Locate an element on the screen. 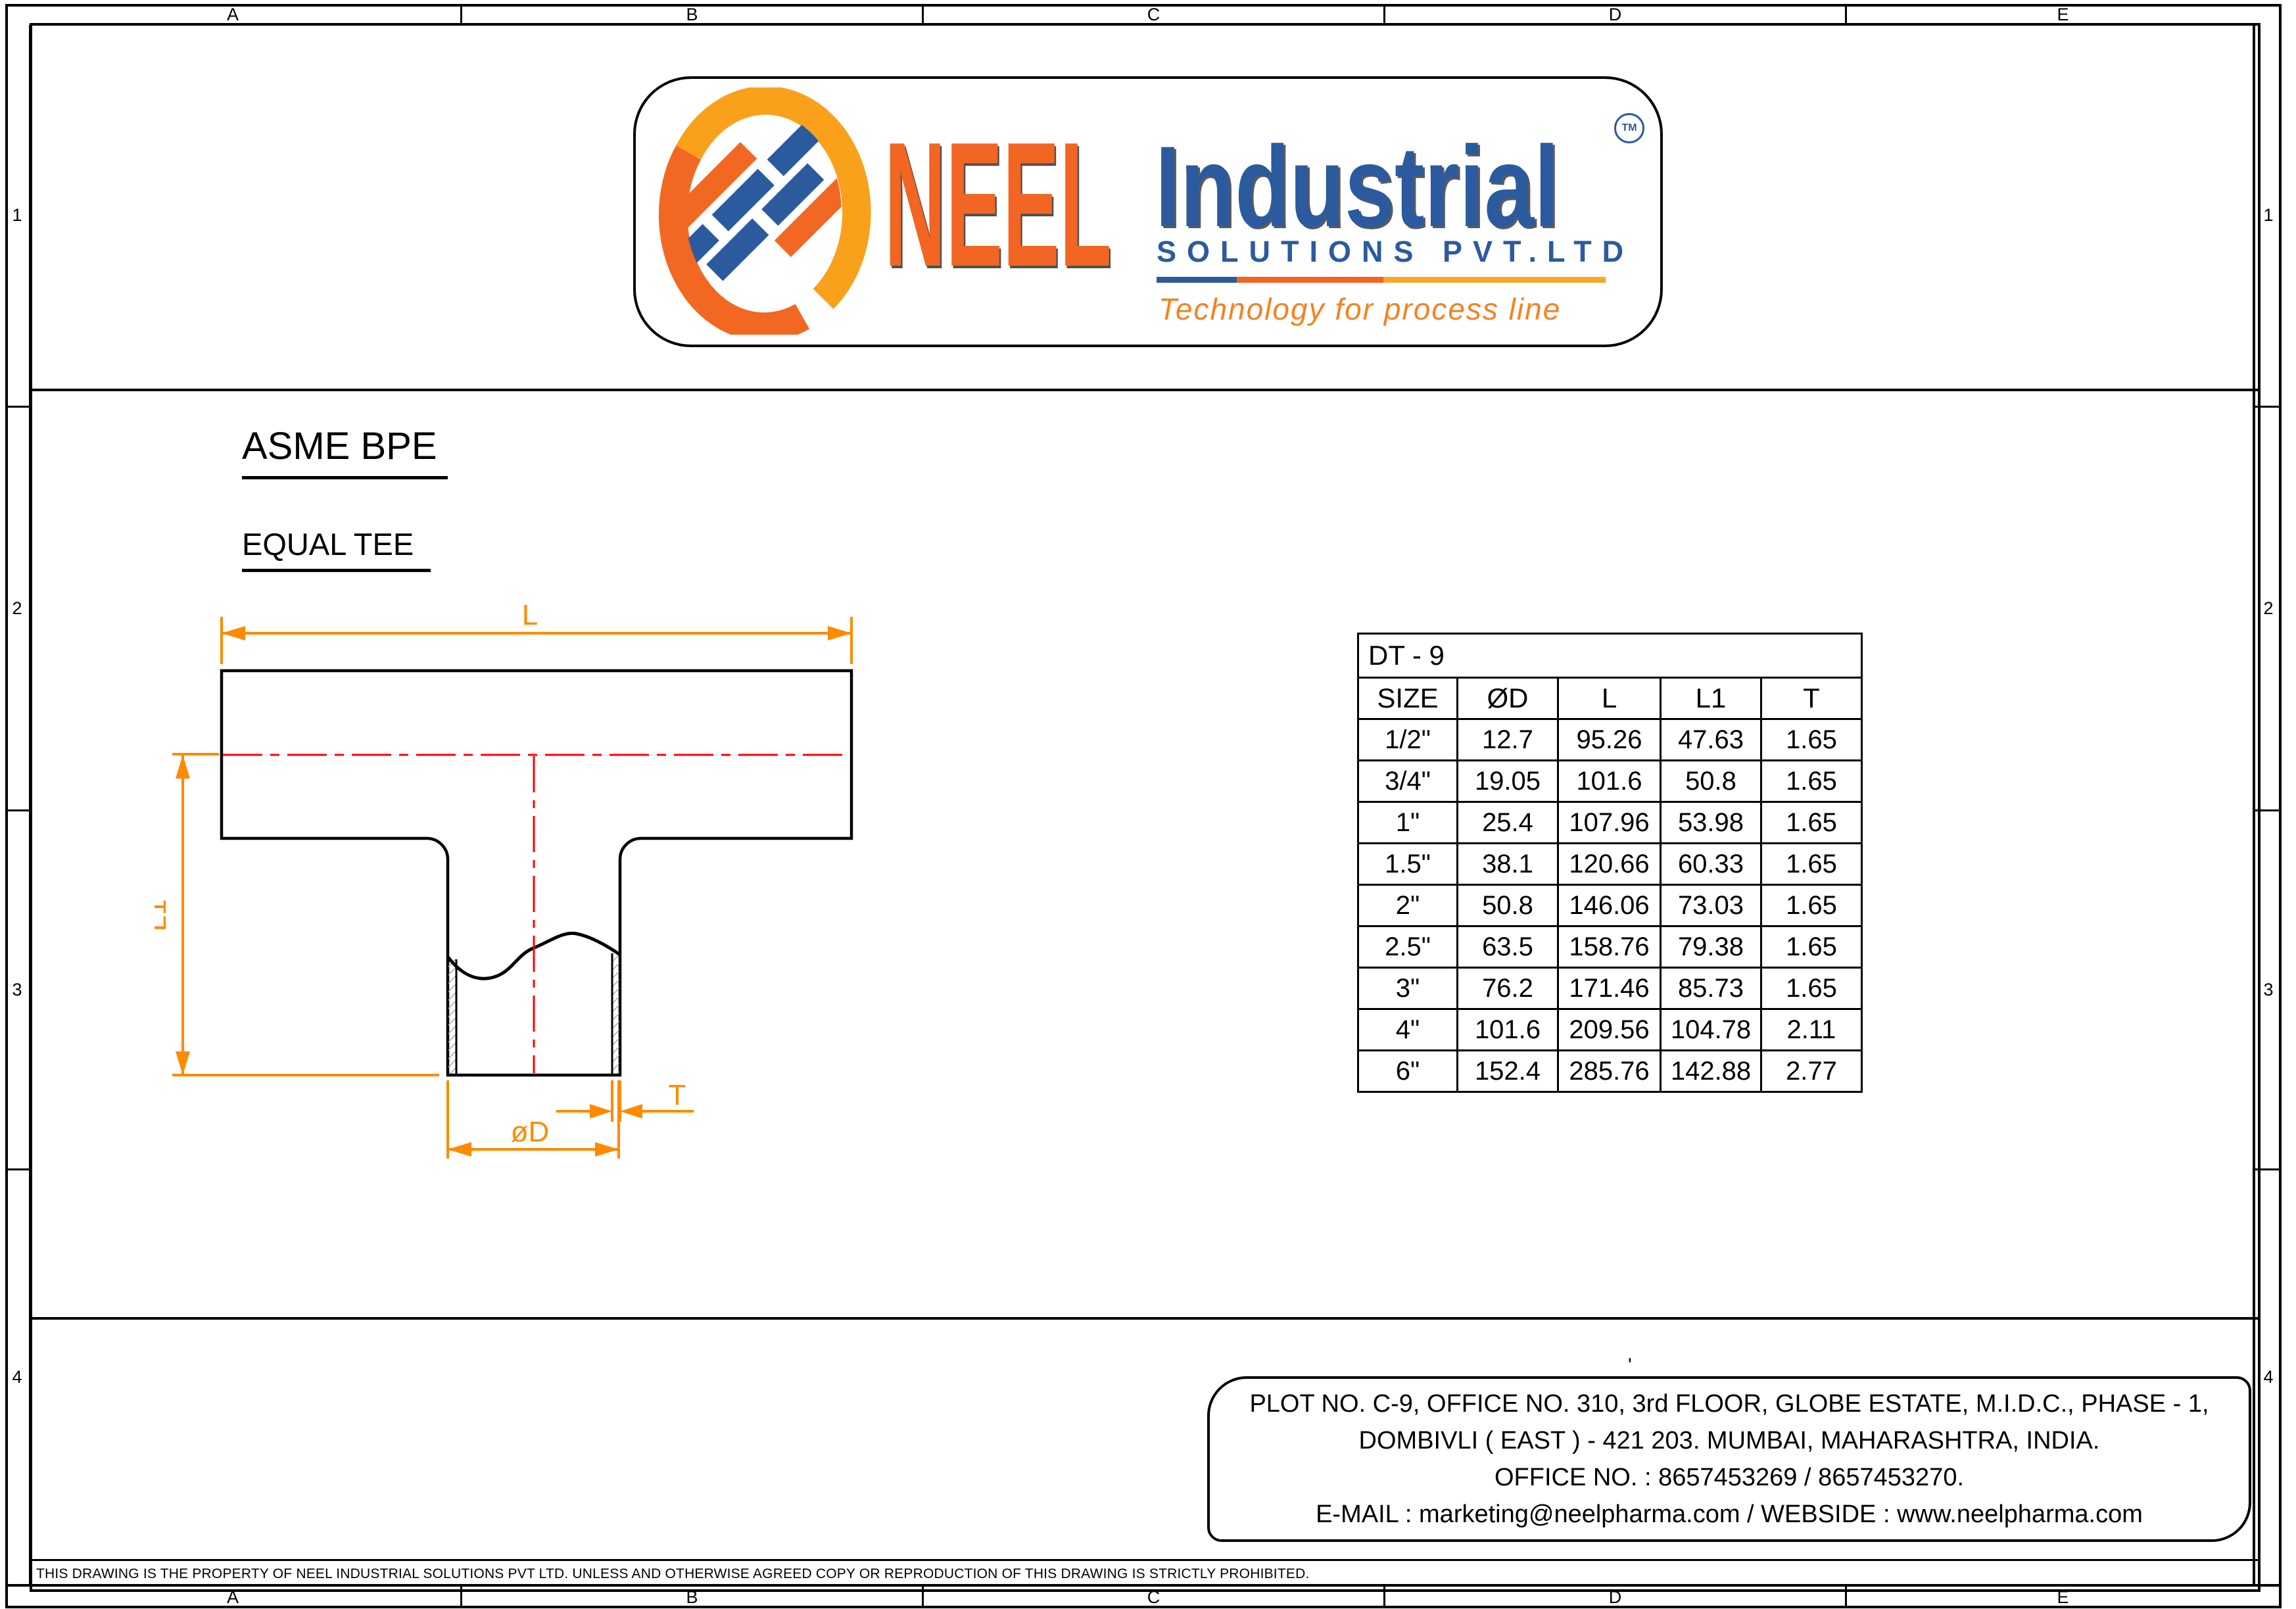  table-cell: 107.96 is located at coordinates (1609, 822).